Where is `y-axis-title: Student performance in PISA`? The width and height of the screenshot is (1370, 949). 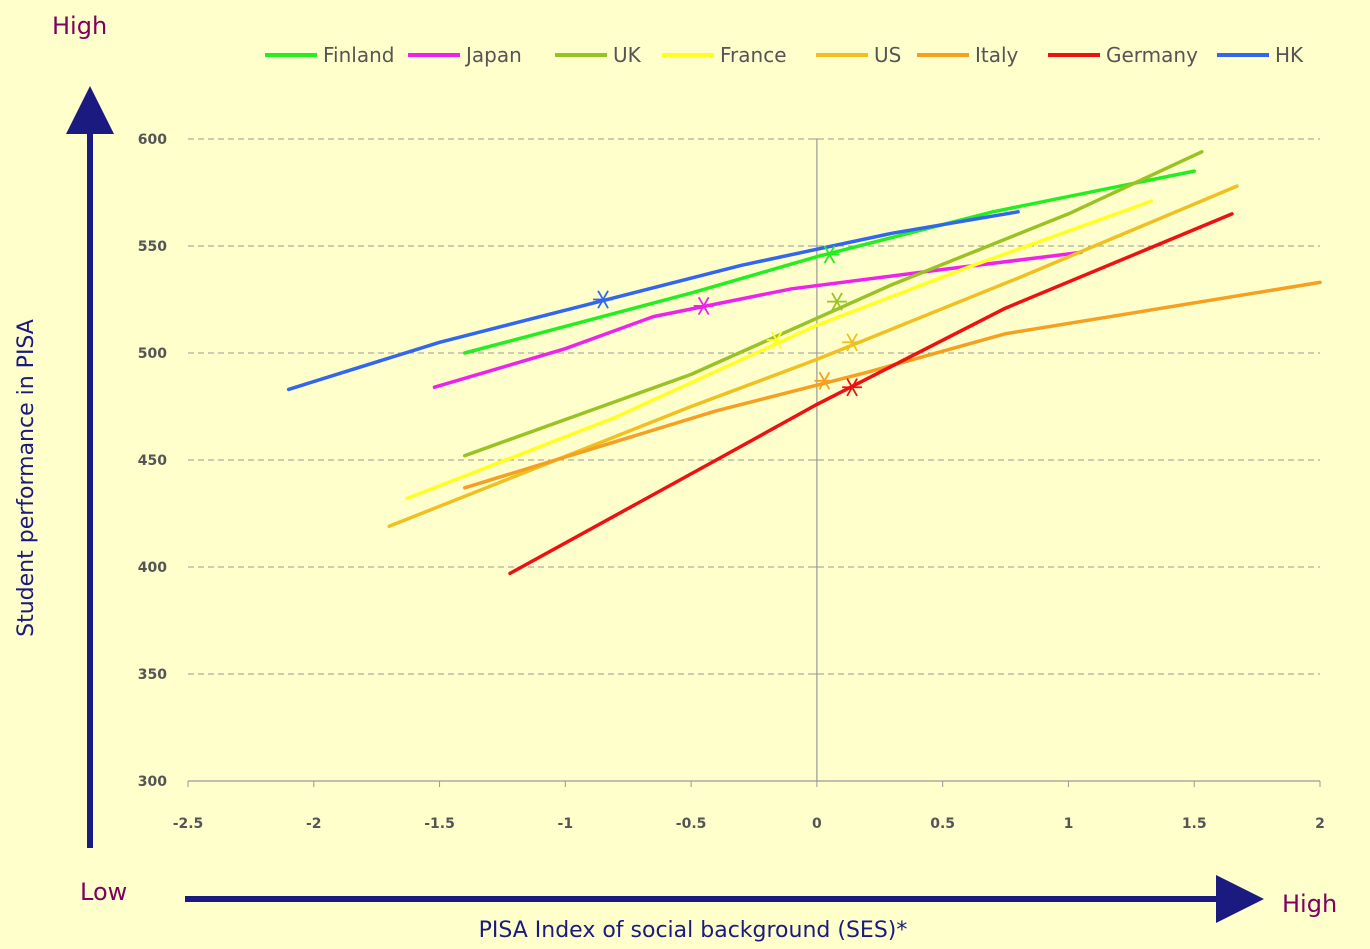 y-axis-title: Student performance in PISA is located at coordinates (26, 478).